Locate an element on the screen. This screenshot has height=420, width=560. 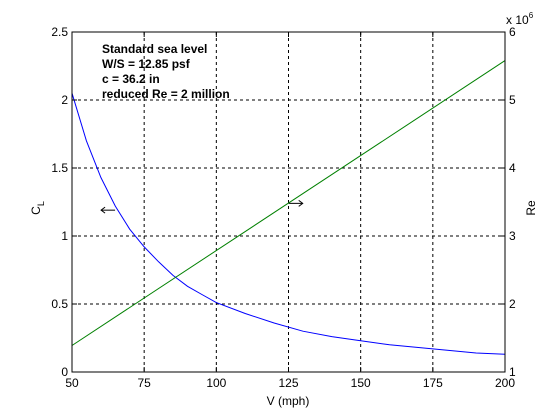
x-axis-label: V (mph) is located at coordinates (288, 401).